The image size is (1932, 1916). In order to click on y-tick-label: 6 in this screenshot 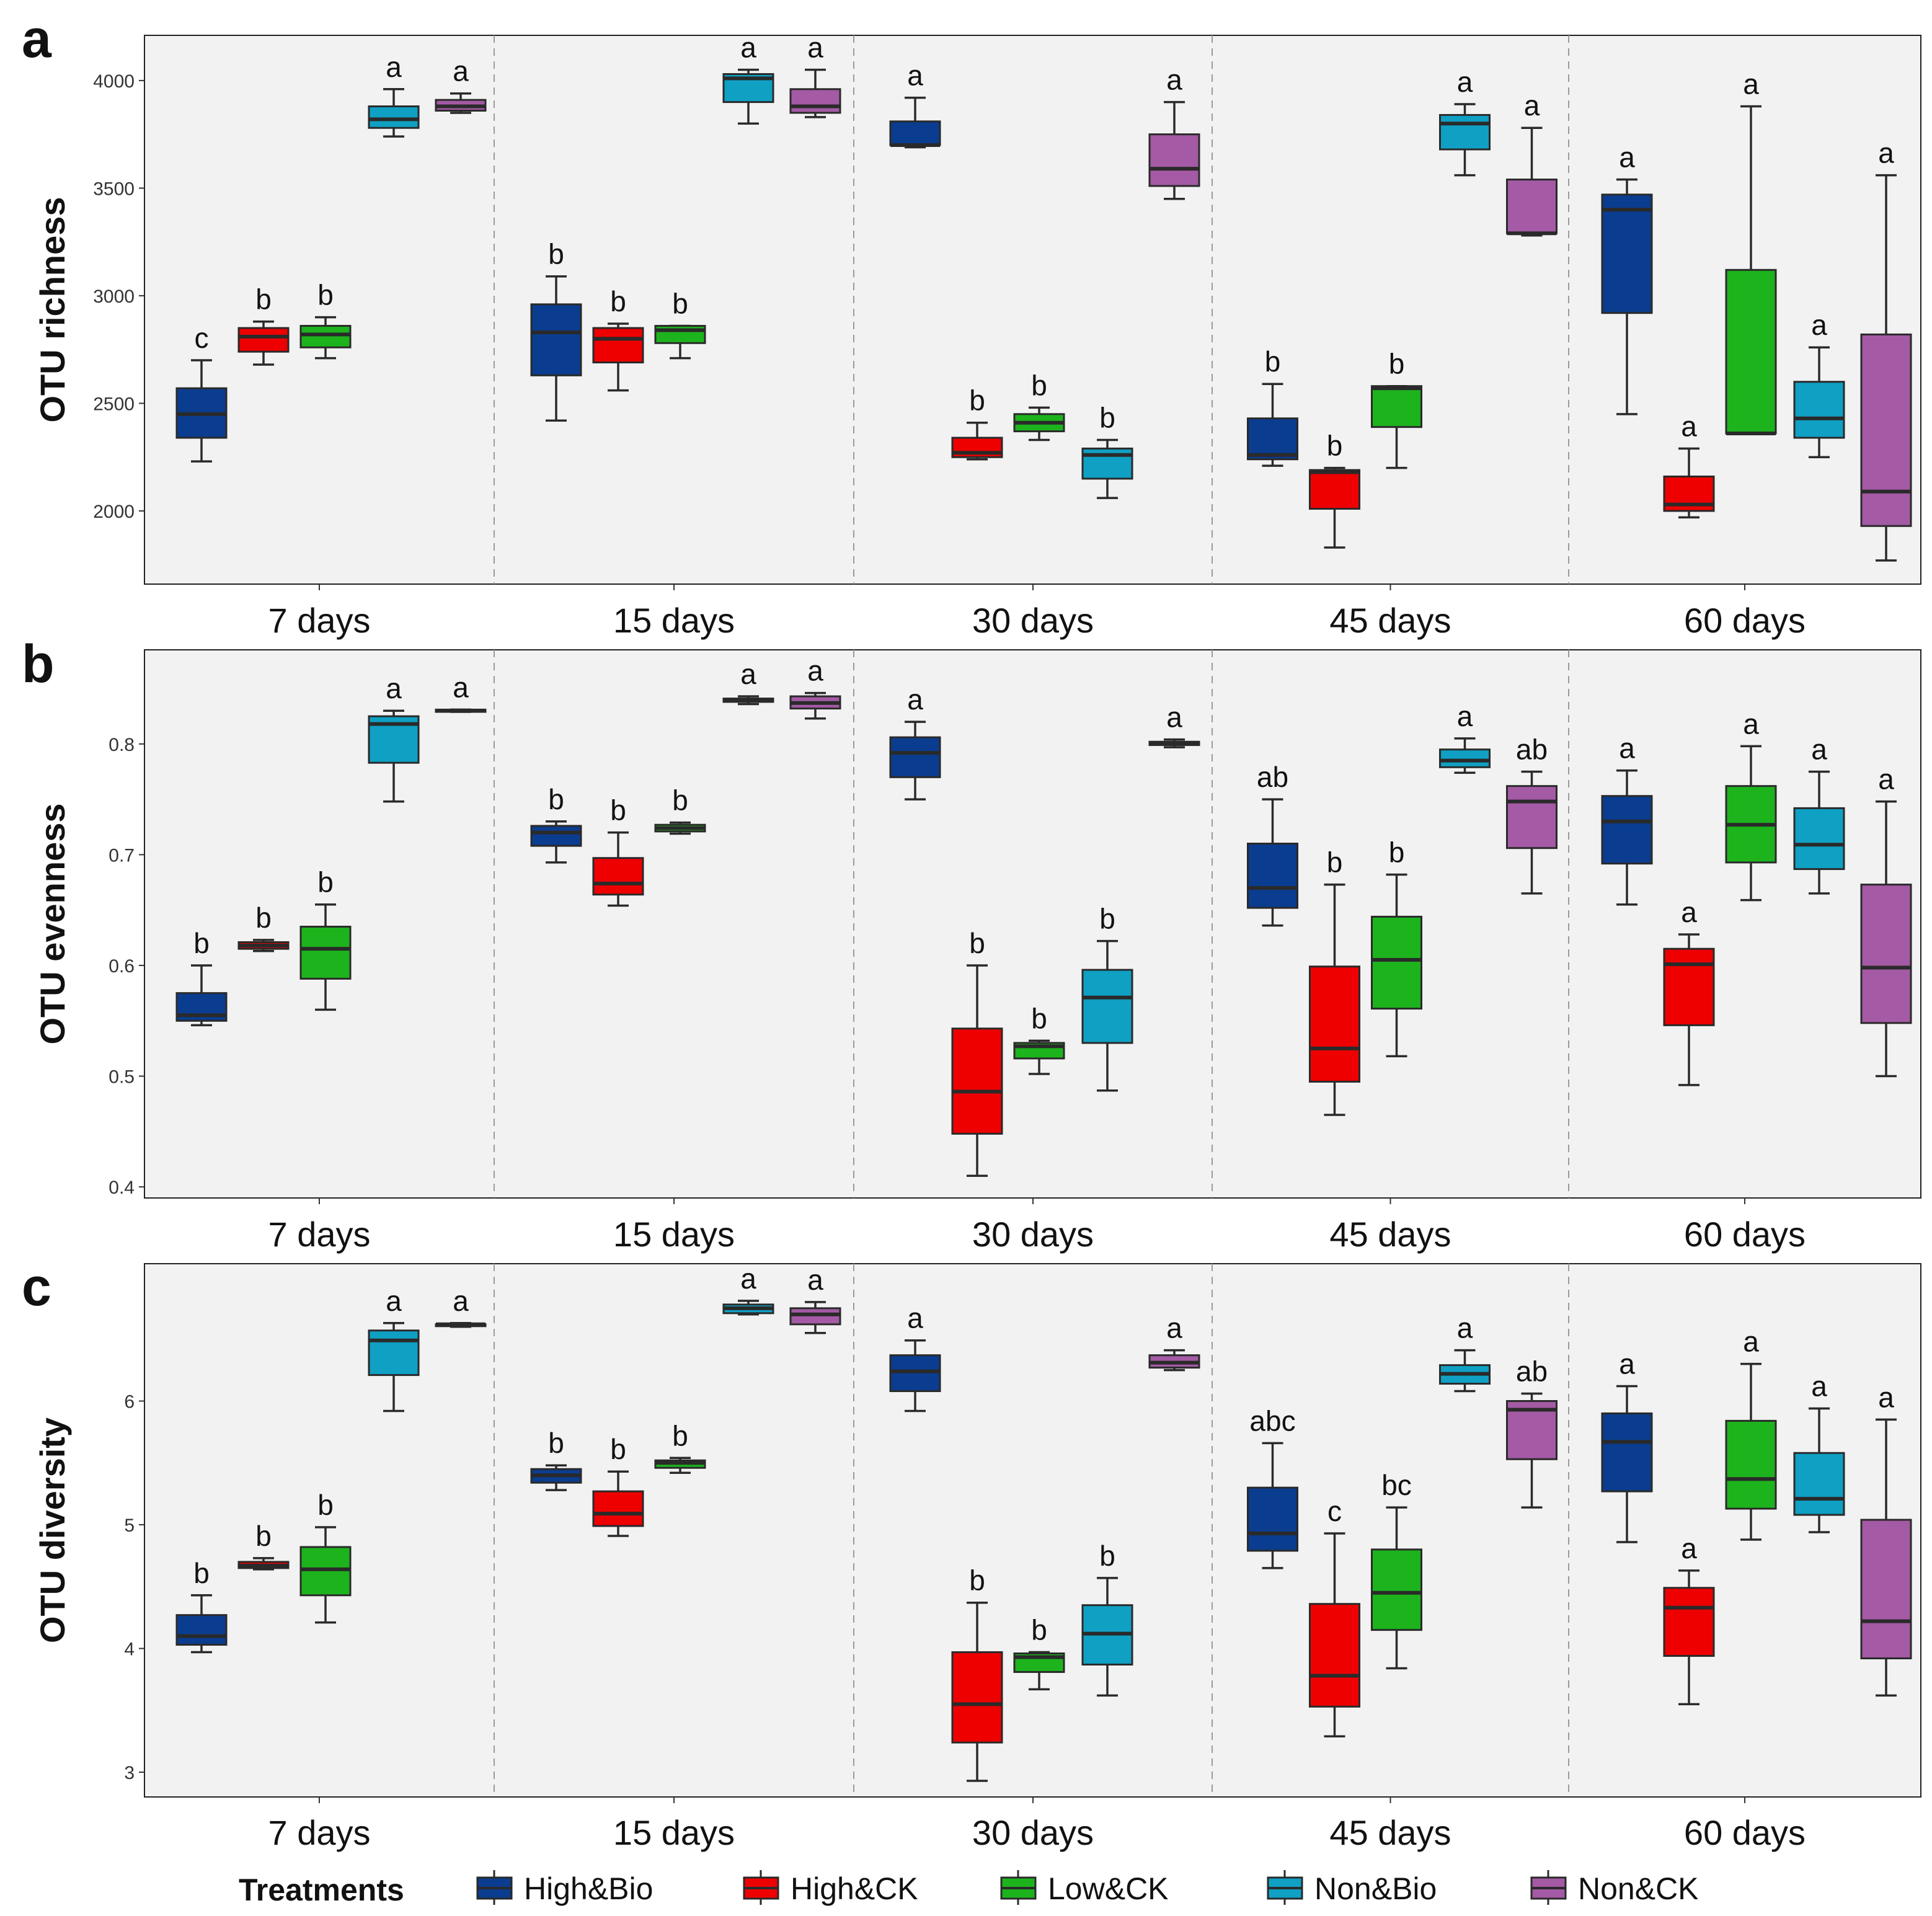, I will do `click(129, 1401)`.